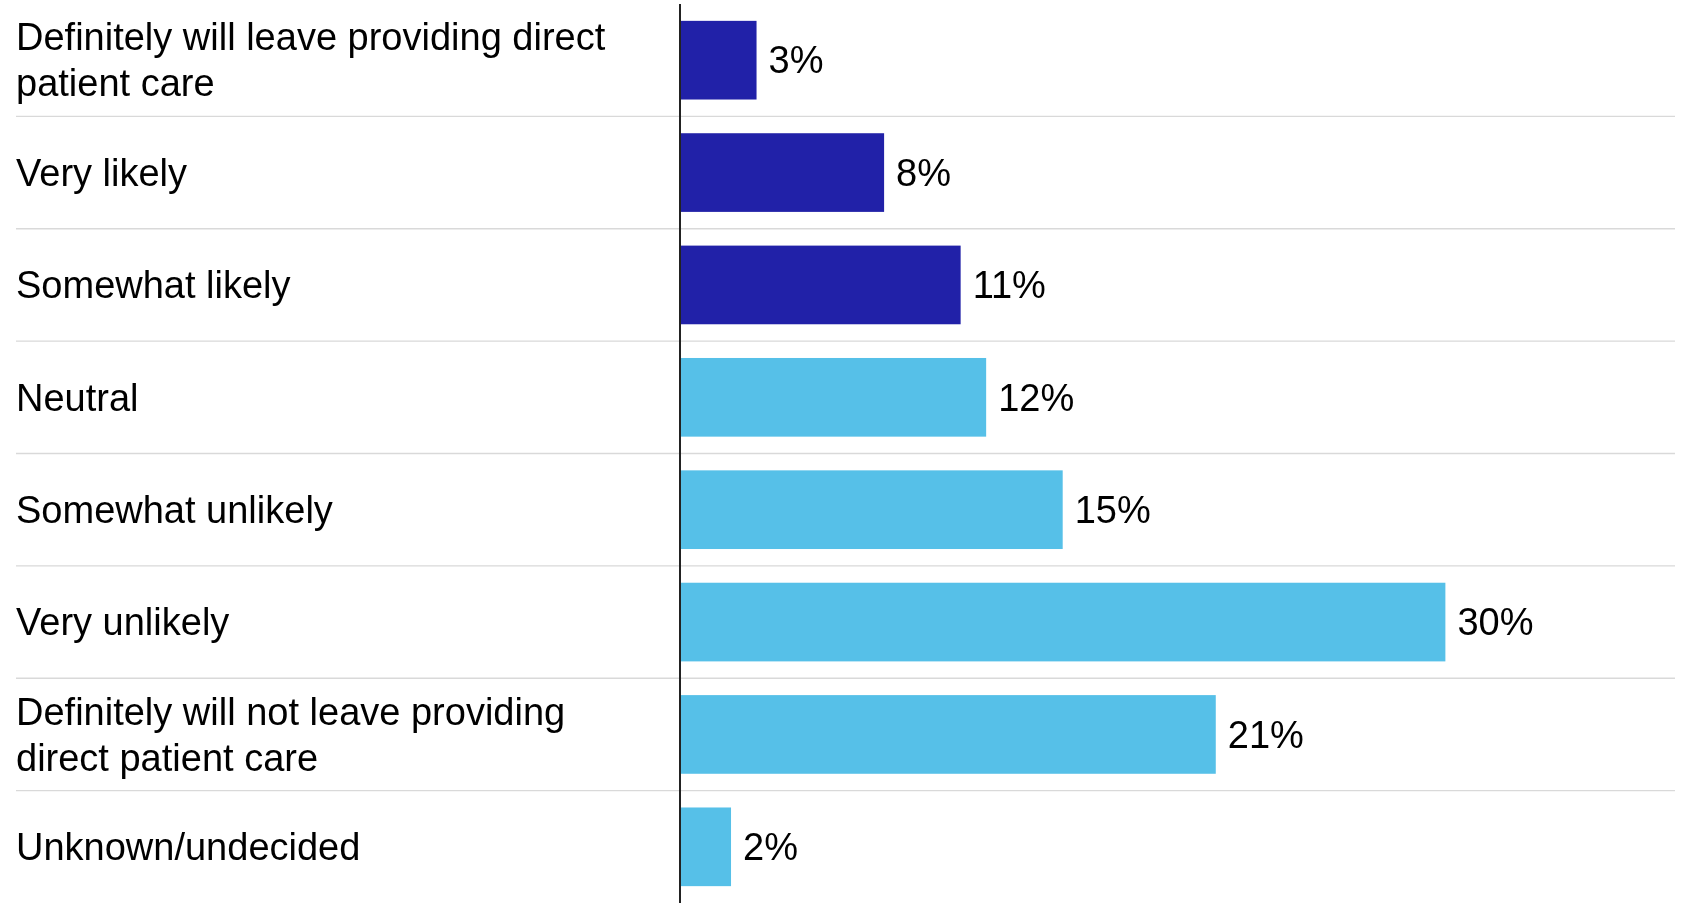 The height and width of the screenshot is (903, 1683). Describe the element at coordinates (1112, 509) in the screenshot. I see `data-label: 15%` at that location.